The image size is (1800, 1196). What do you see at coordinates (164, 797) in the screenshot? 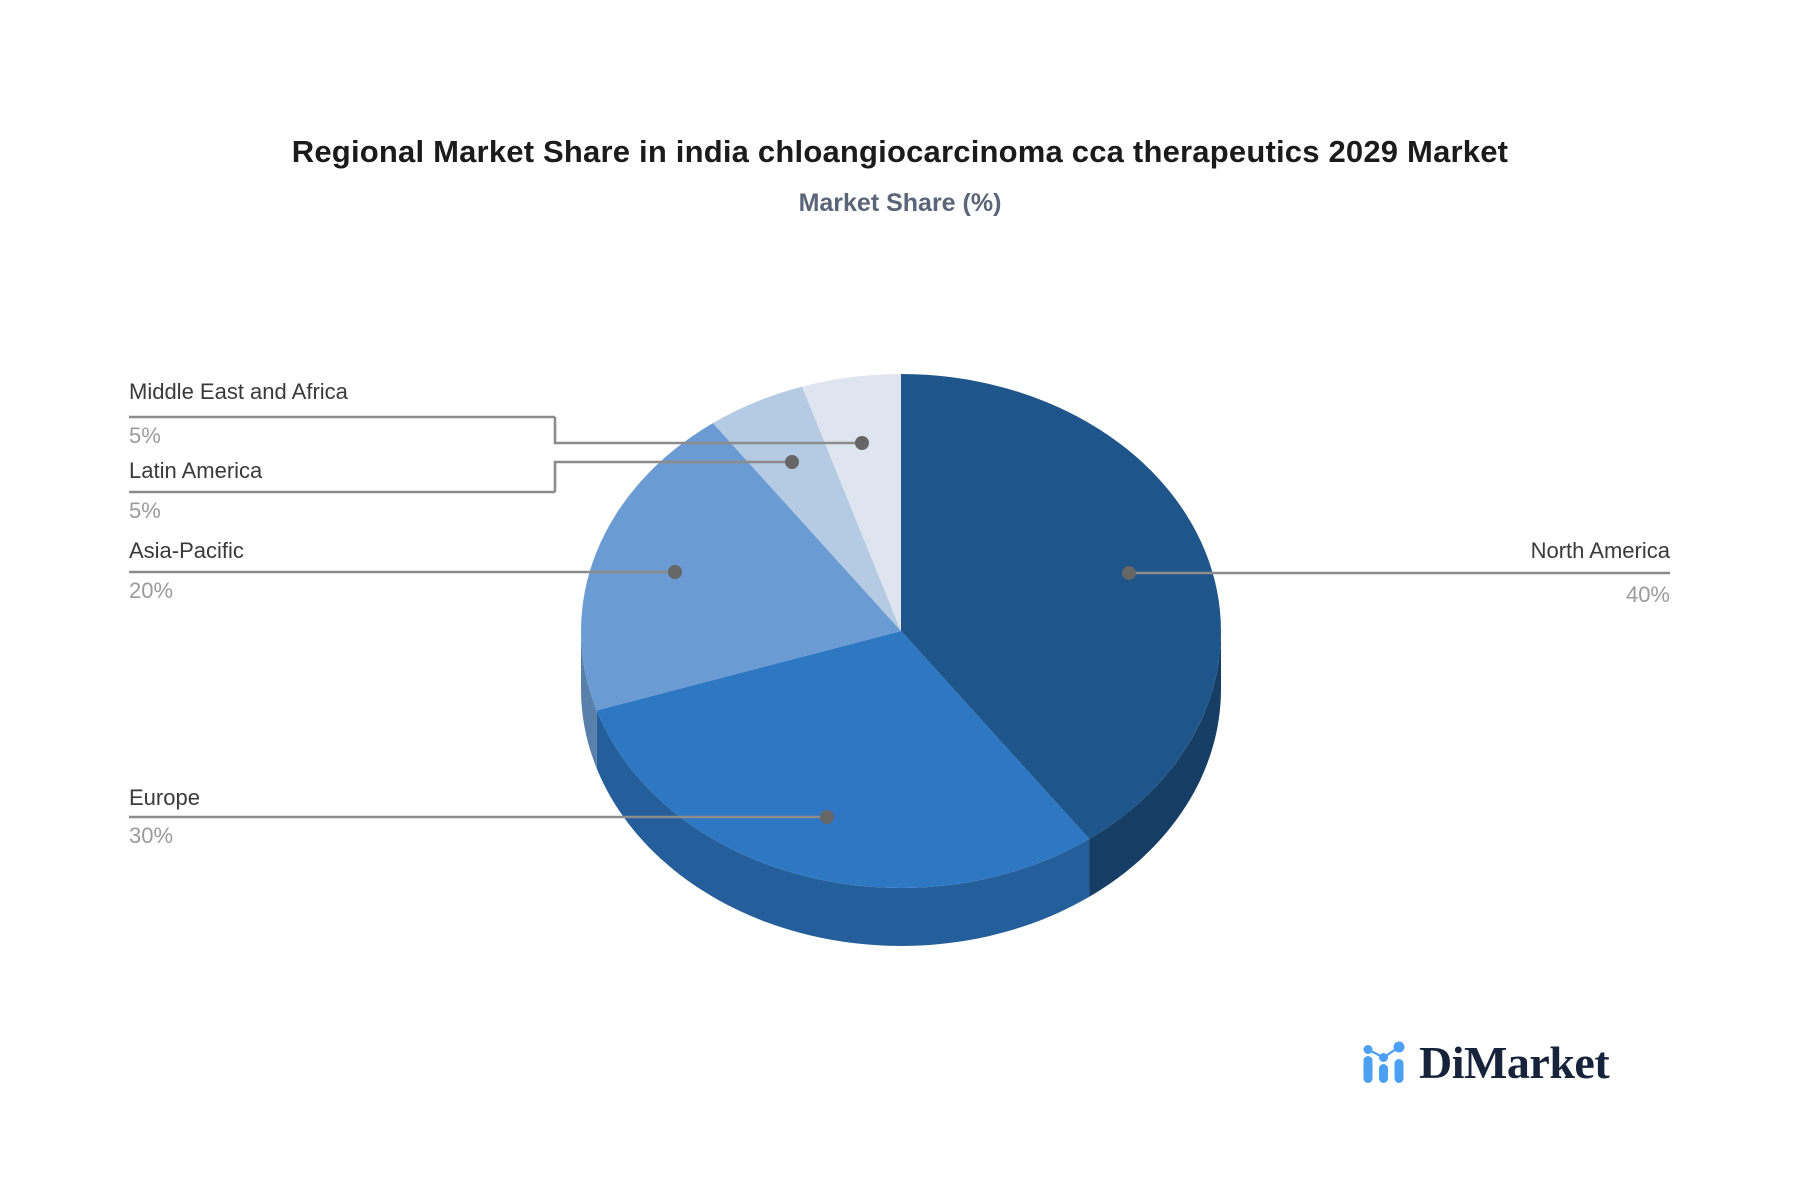
I see `callout-label-europe: Europe` at bounding box center [164, 797].